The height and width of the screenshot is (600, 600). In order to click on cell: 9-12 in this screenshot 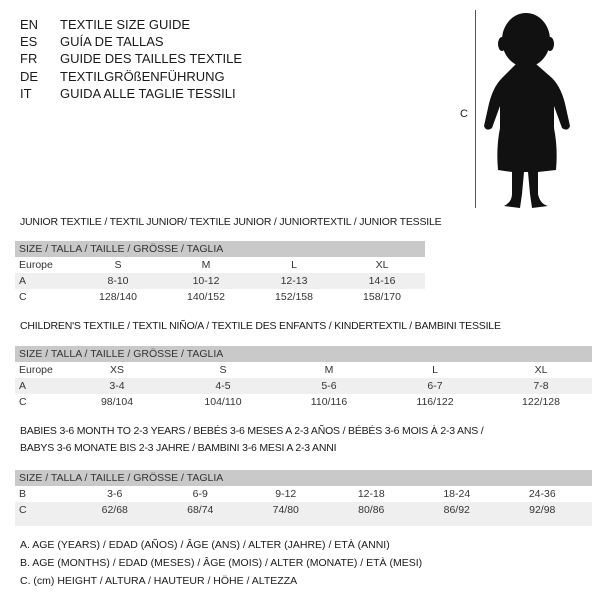, I will do `click(286, 494)`.